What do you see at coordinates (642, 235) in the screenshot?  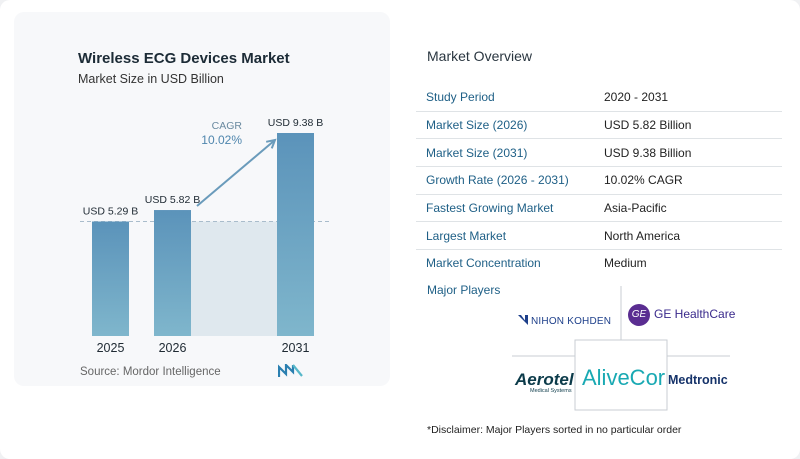 I see `overview-value: North America` at bounding box center [642, 235].